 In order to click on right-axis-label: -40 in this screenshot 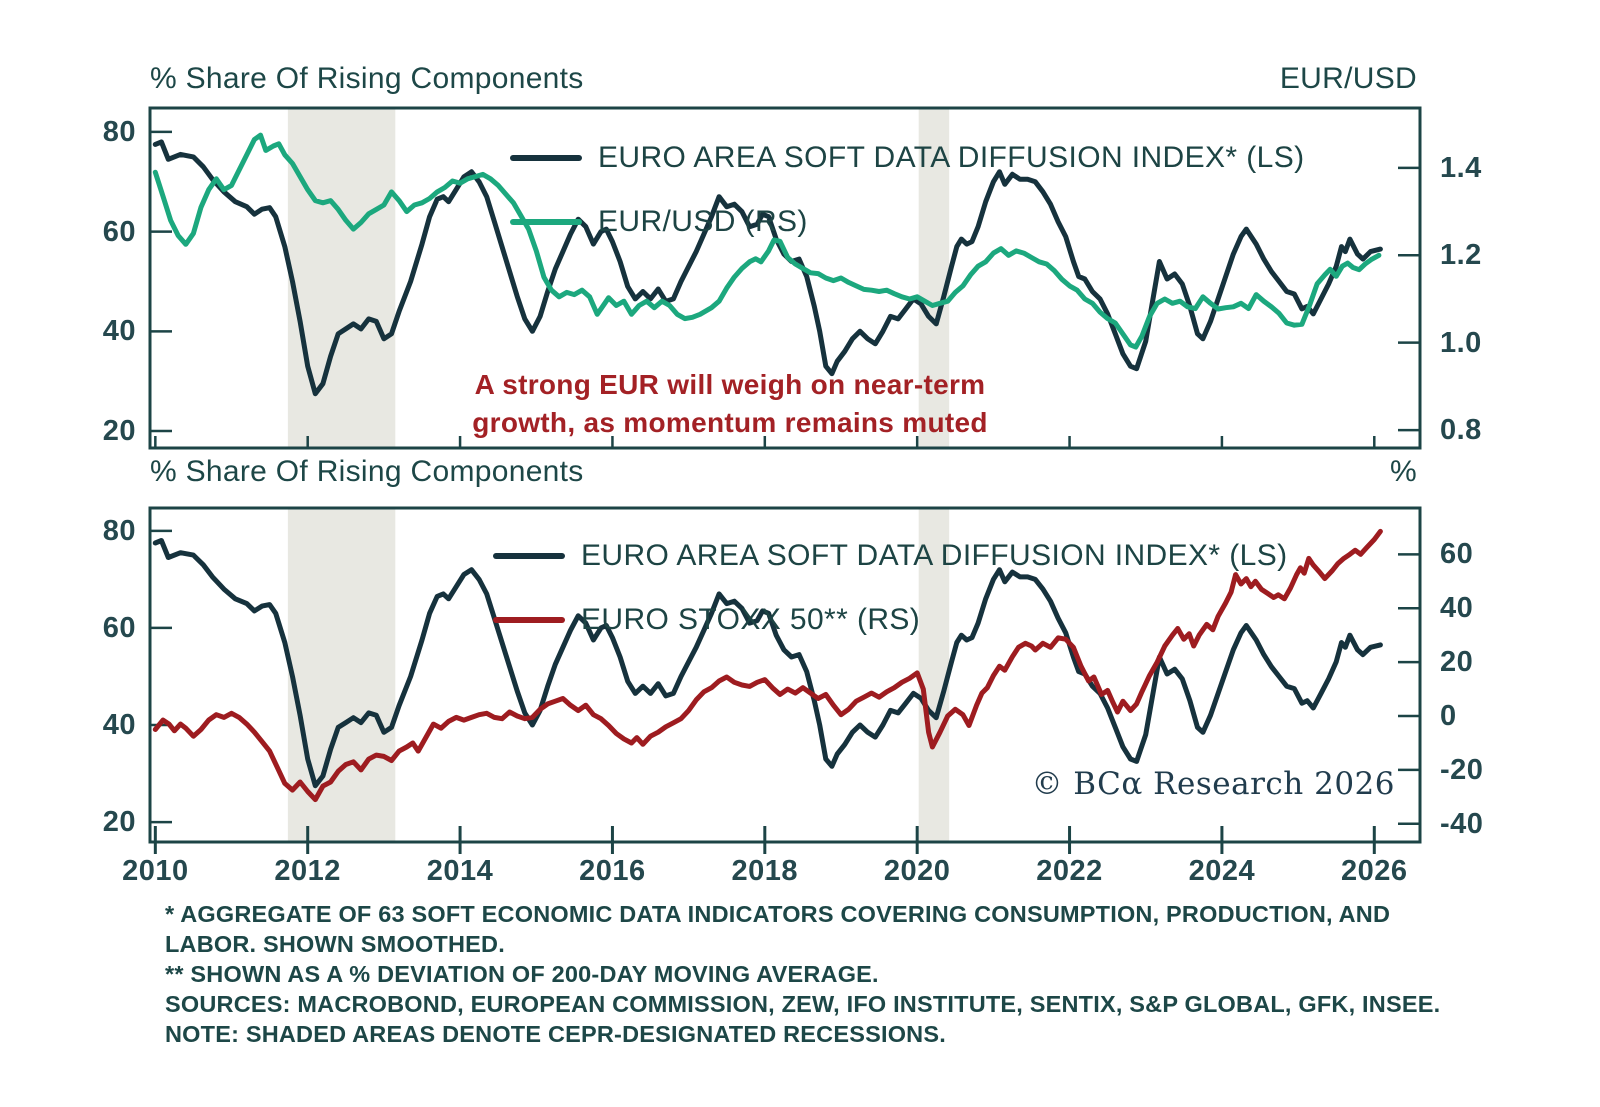, I will do `click(1462, 823)`.